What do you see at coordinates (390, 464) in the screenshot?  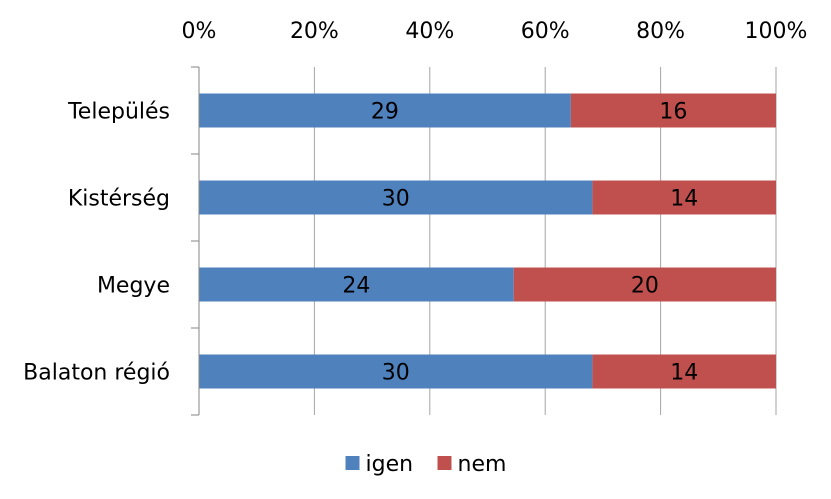 I see `legend-label-igen: igen` at bounding box center [390, 464].